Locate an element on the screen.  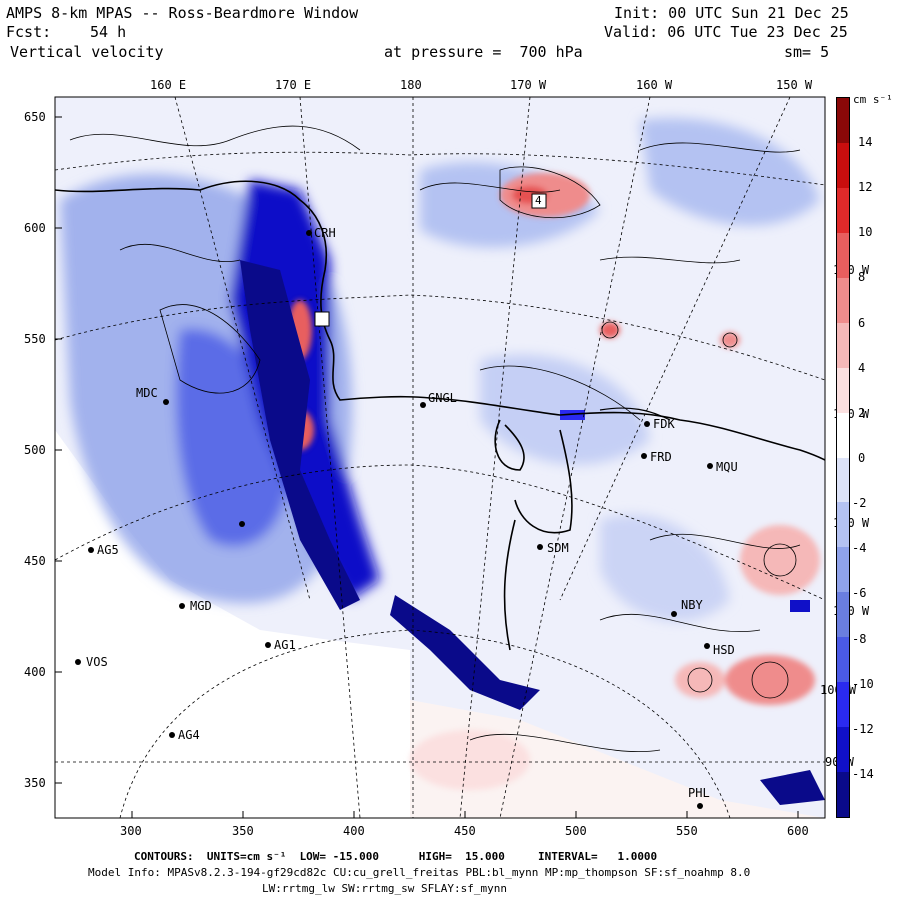
colorbar-label: 4 is located at coordinates (862, 367).